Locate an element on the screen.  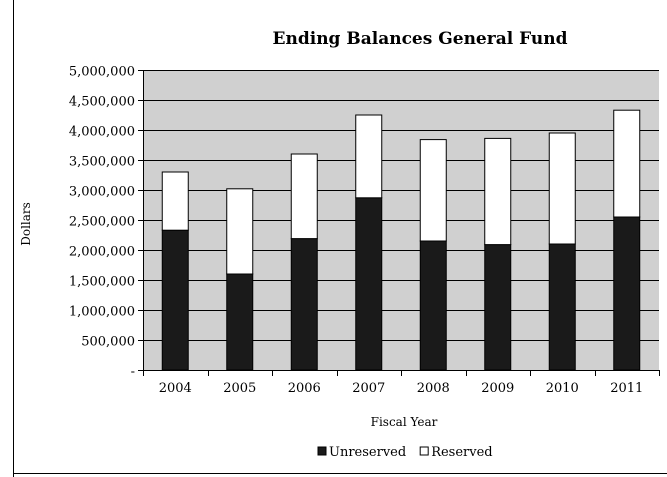
x-tick-label: 2009 is located at coordinates (497, 388).